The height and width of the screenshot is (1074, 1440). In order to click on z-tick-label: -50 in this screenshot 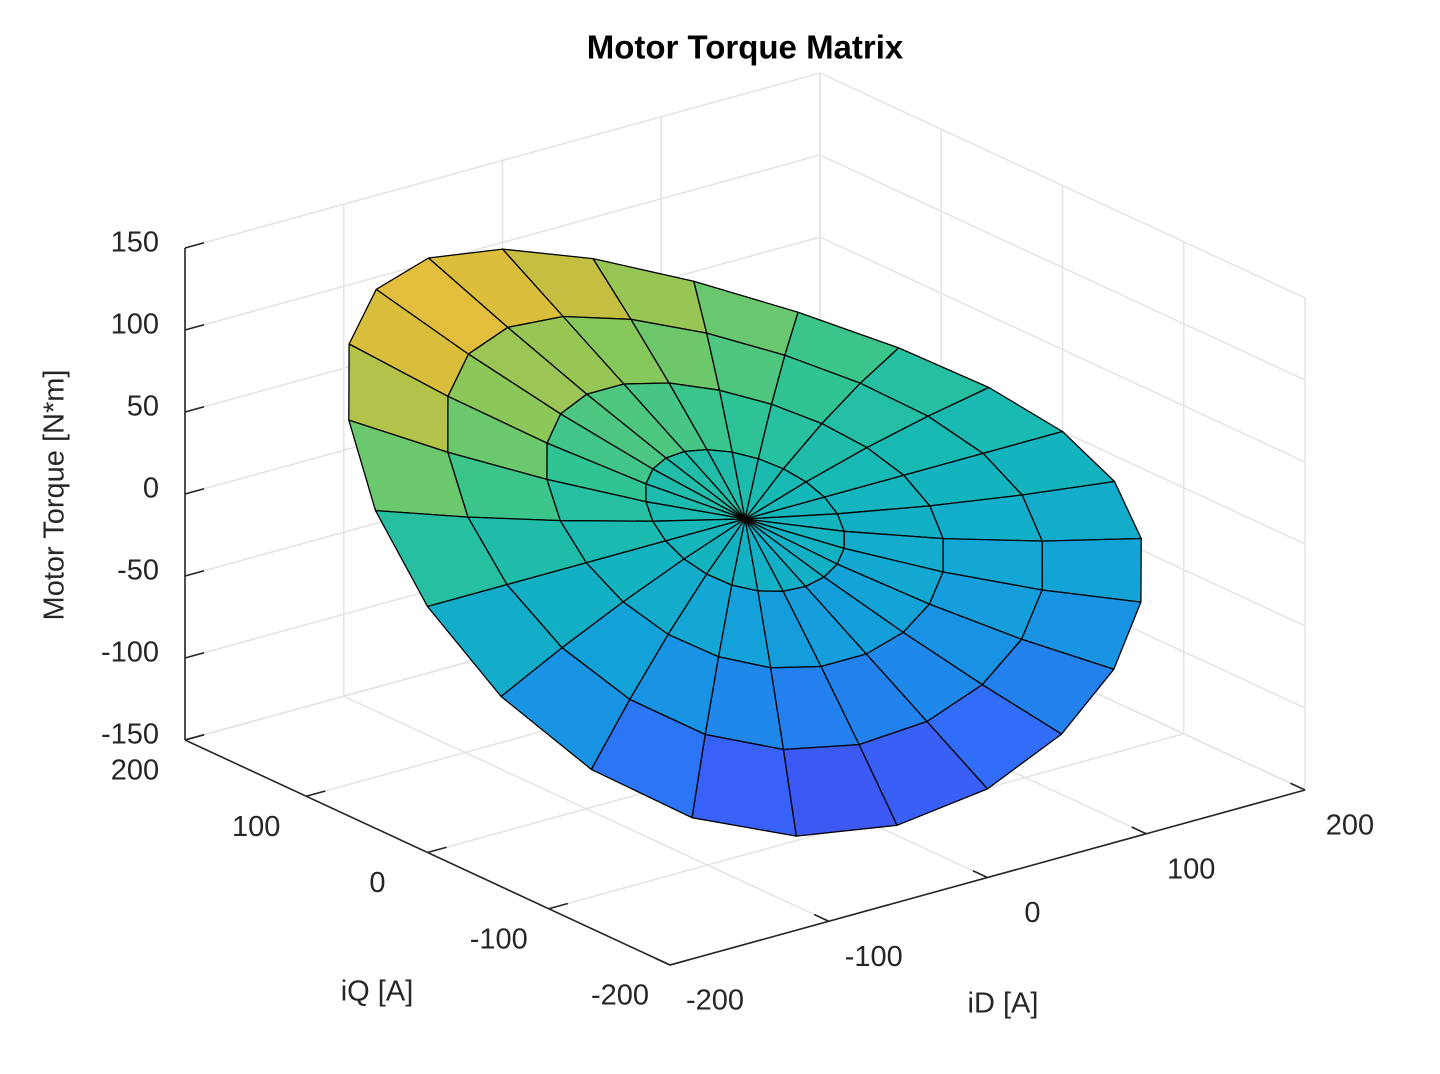, I will do `click(138, 571)`.